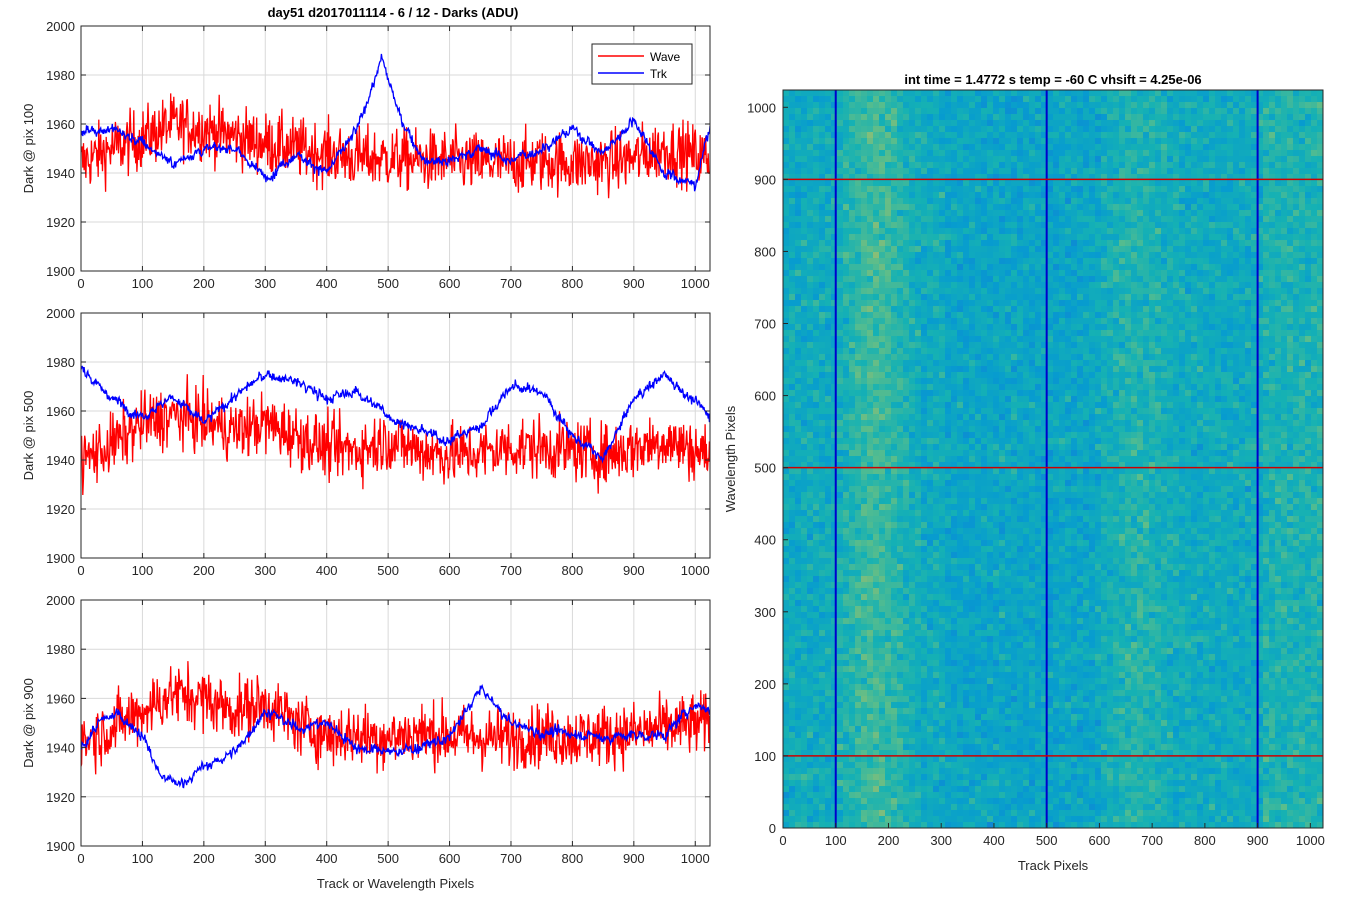  Describe the element at coordinates (60, 509) in the screenshot. I see `y-tick-label: 1920` at that location.